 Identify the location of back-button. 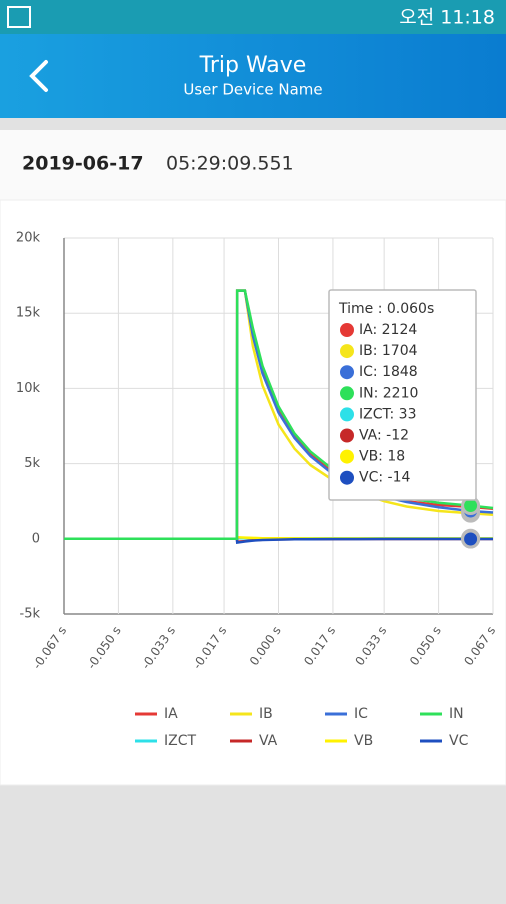
(38, 76).